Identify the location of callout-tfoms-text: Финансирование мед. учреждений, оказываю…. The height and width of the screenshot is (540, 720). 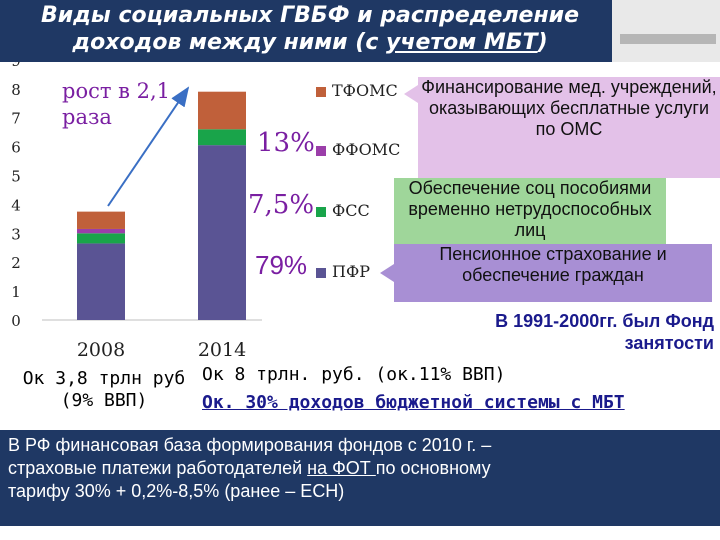
(569, 108).